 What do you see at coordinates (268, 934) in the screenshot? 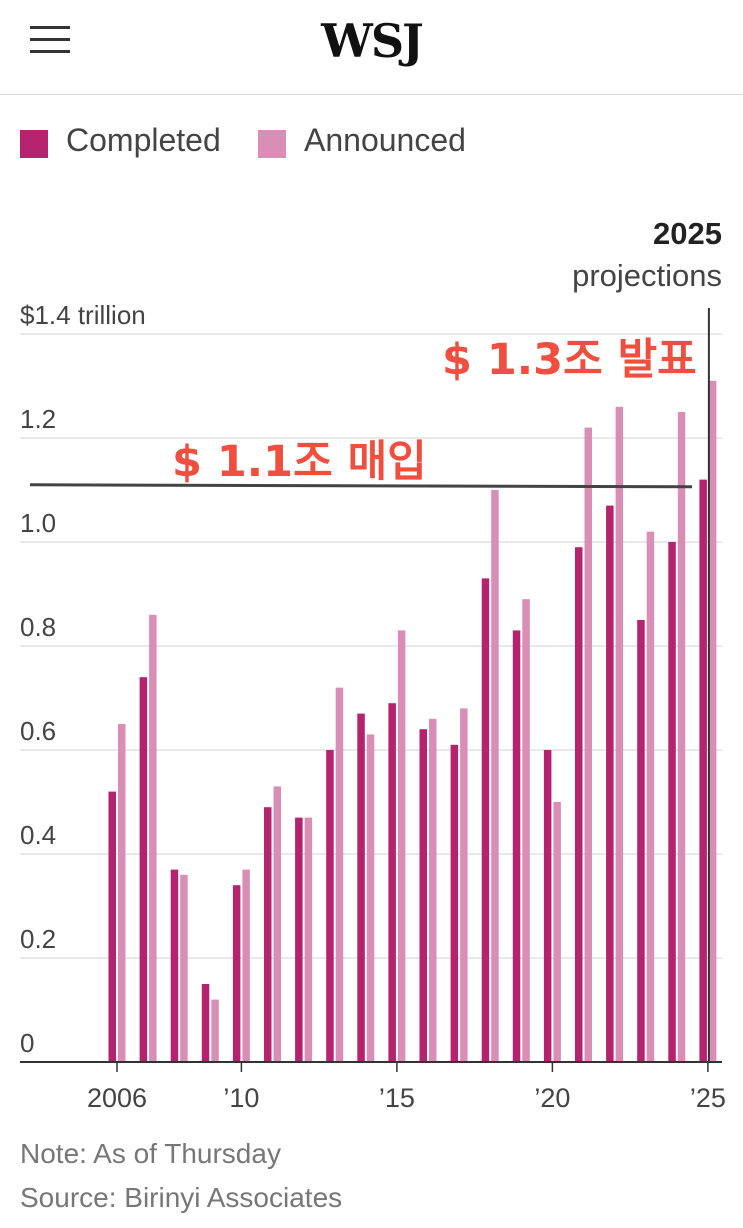
I see `bar-completed-2011` at bounding box center [268, 934].